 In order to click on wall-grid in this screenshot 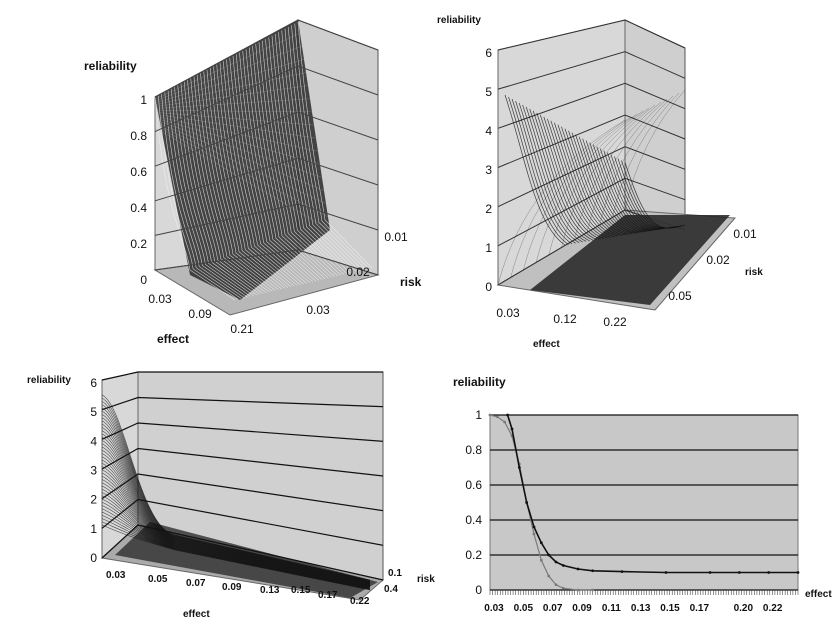, I will do `click(242, 476)`.